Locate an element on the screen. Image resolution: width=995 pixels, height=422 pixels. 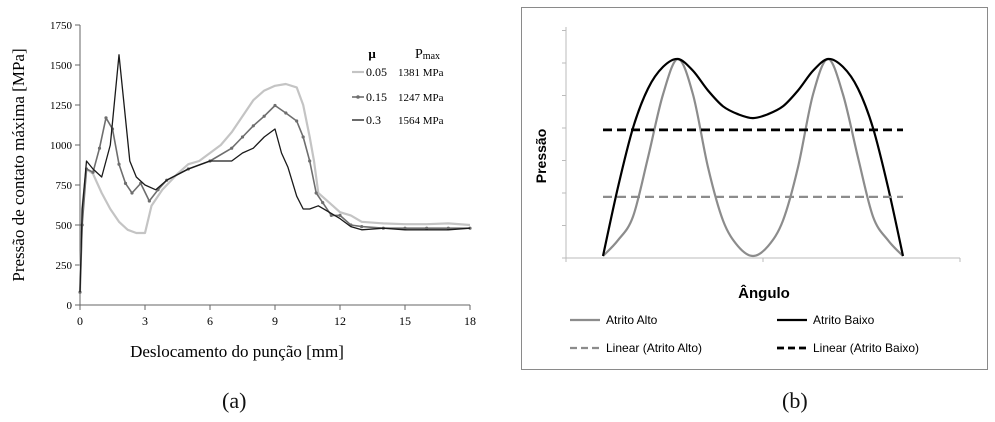
y-tick-label: 0 is located at coordinates (70, 306).